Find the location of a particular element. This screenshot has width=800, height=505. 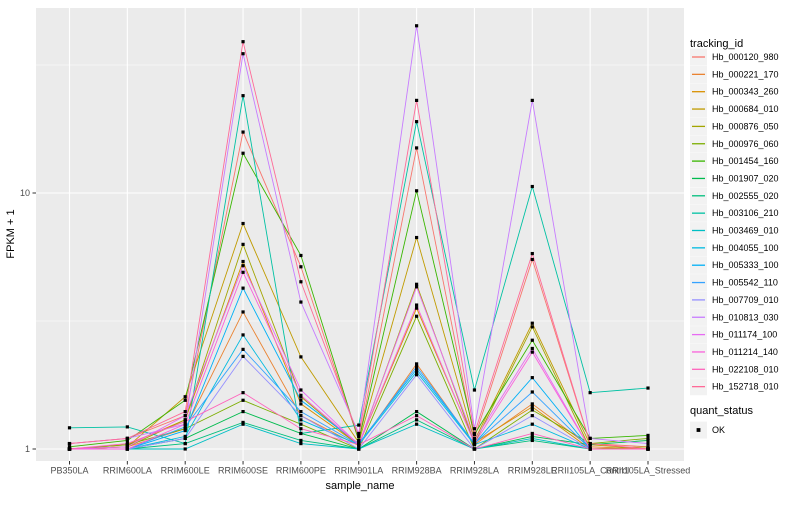

y-tick-label: 10 is located at coordinates (25, 193).